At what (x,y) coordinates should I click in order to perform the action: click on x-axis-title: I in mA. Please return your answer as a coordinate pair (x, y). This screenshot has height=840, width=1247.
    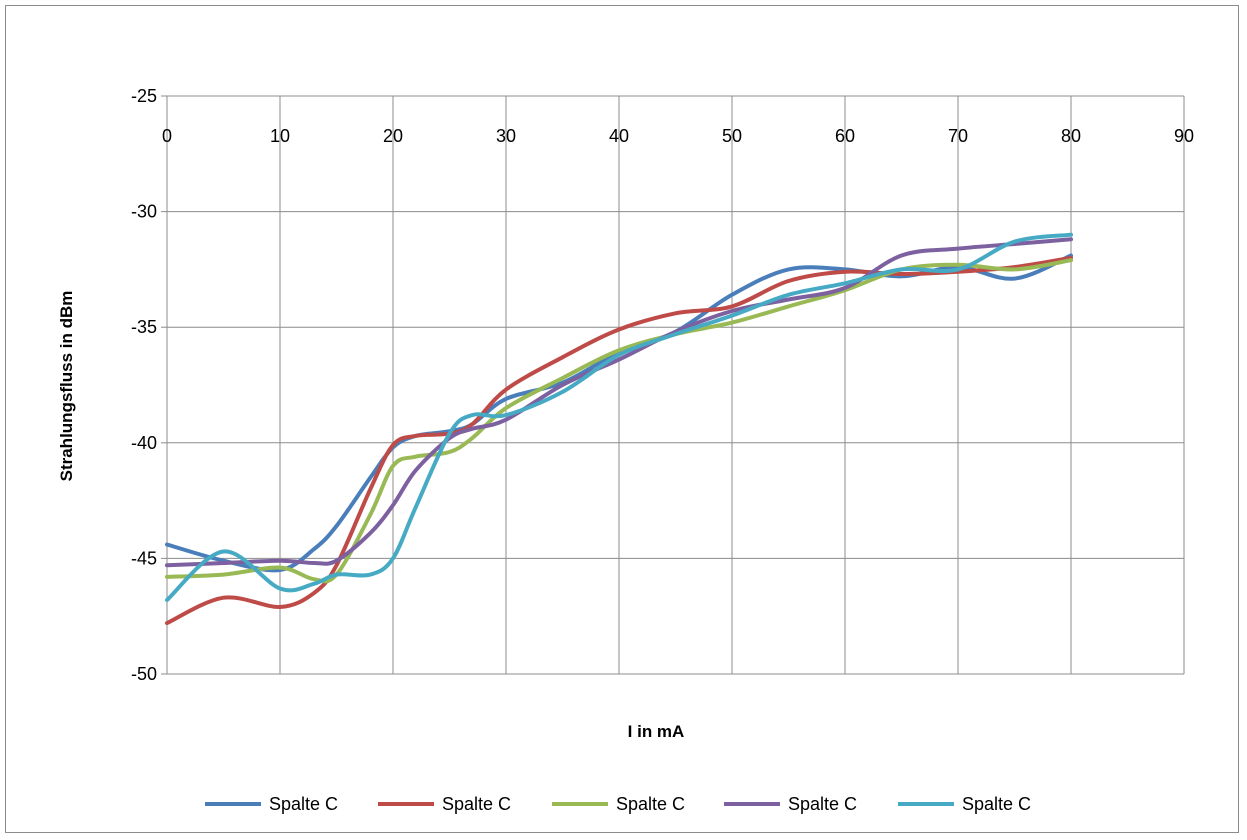
    Looking at the image, I should click on (656, 731).